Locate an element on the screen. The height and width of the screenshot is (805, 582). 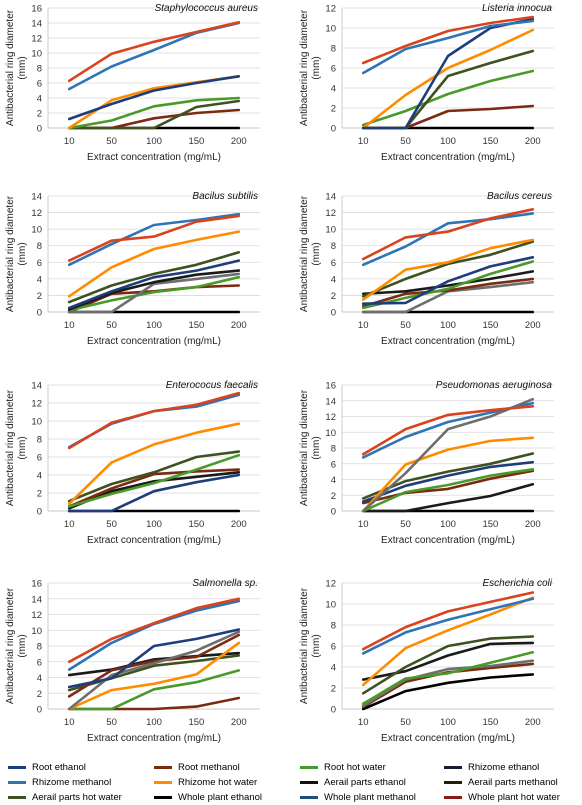
chart-title: Listeria innocua is located at coordinates (517, 8).